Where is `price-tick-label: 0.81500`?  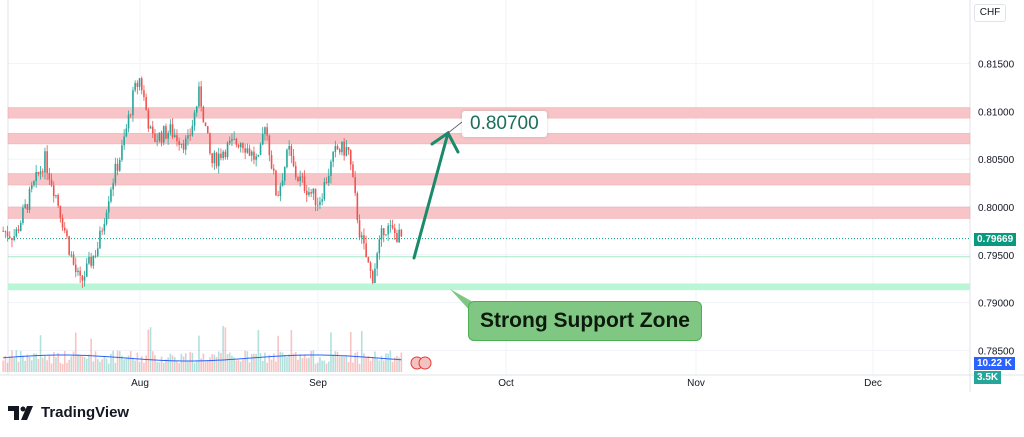
price-tick-label: 0.81500 is located at coordinates (996, 65).